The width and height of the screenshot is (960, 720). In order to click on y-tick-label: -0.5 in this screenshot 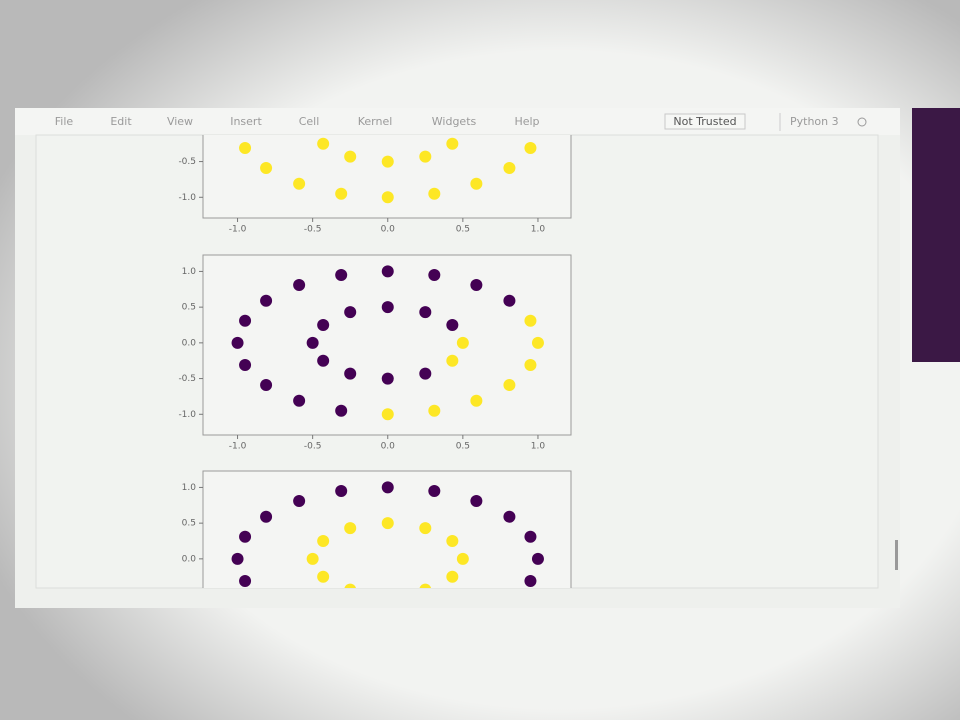, I will do `click(187, 162)`.